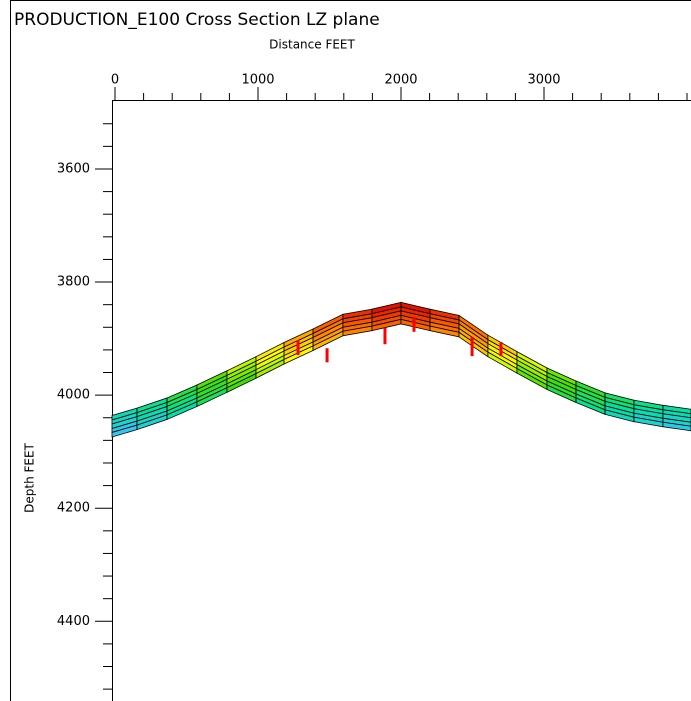 Image resolution: width=691 pixels, height=701 pixels. Describe the element at coordinates (312, 45) in the screenshot. I see `x-axis-label: Distance FEET` at that location.